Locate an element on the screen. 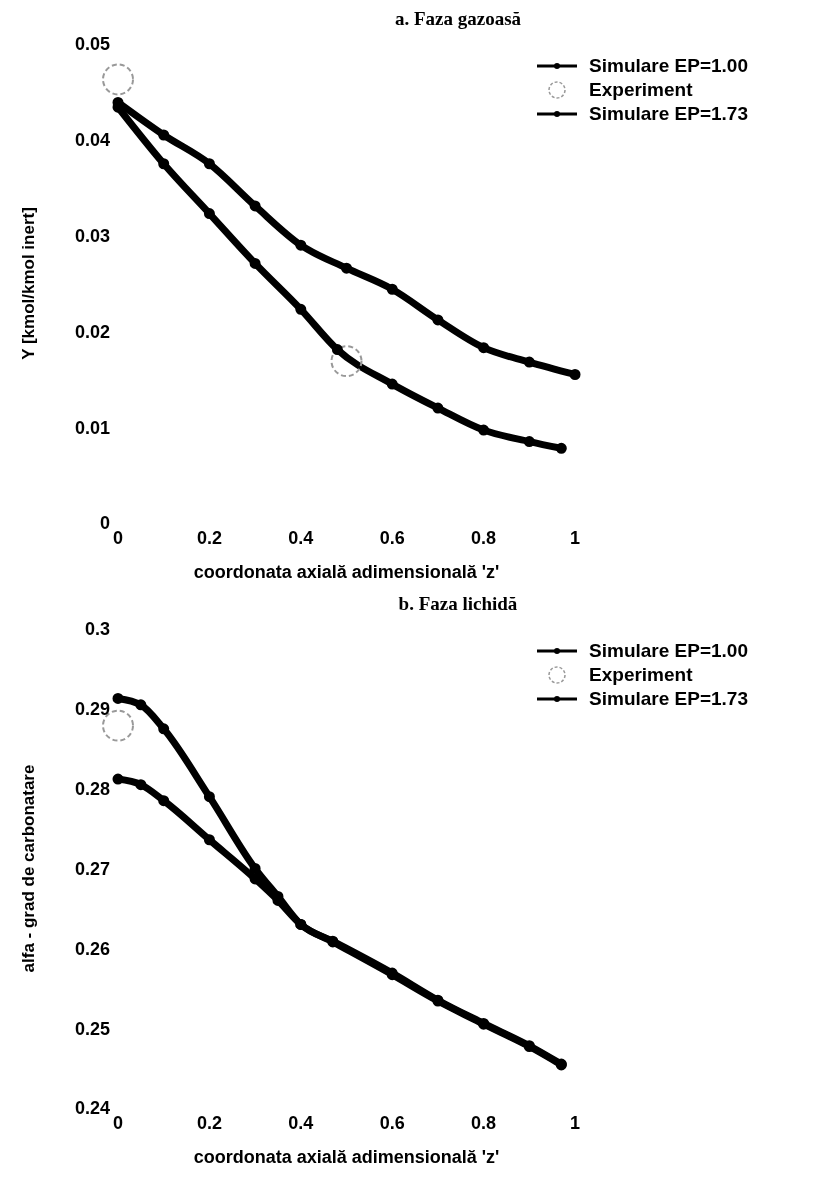 The image size is (816, 1191). y-tick-label: 0.02 is located at coordinates (92, 331).